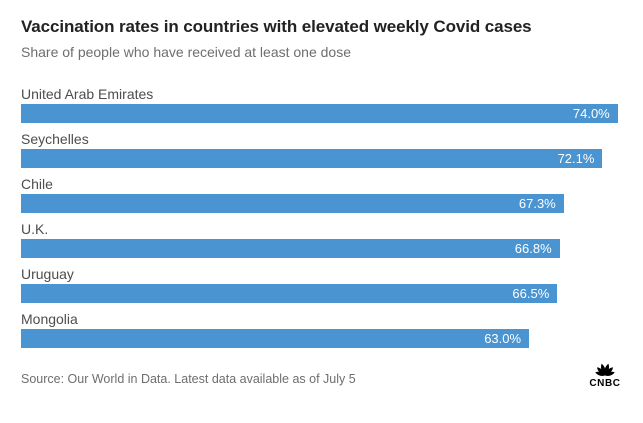 The height and width of the screenshot is (423, 643). What do you see at coordinates (289, 294) in the screenshot?
I see `value-bar: 66.5%` at bounding box center [289, 294].